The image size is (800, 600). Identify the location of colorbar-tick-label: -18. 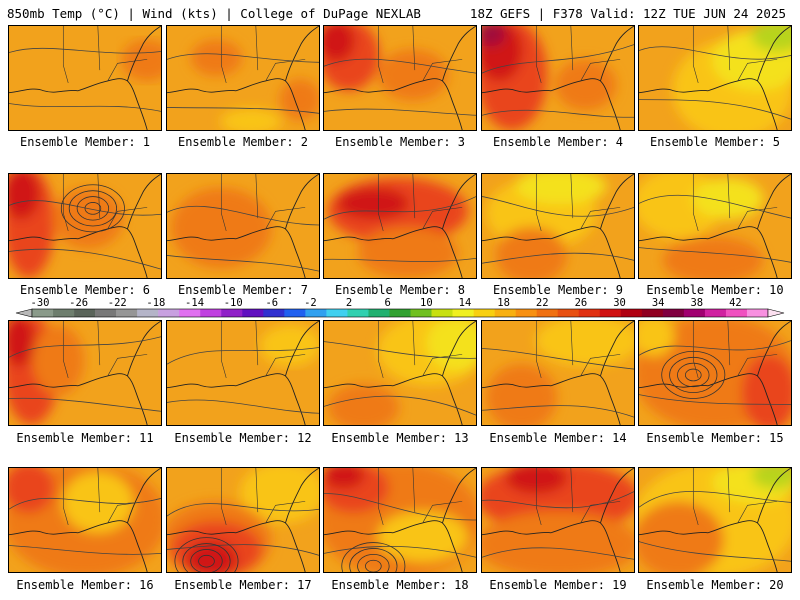
(155, 303).